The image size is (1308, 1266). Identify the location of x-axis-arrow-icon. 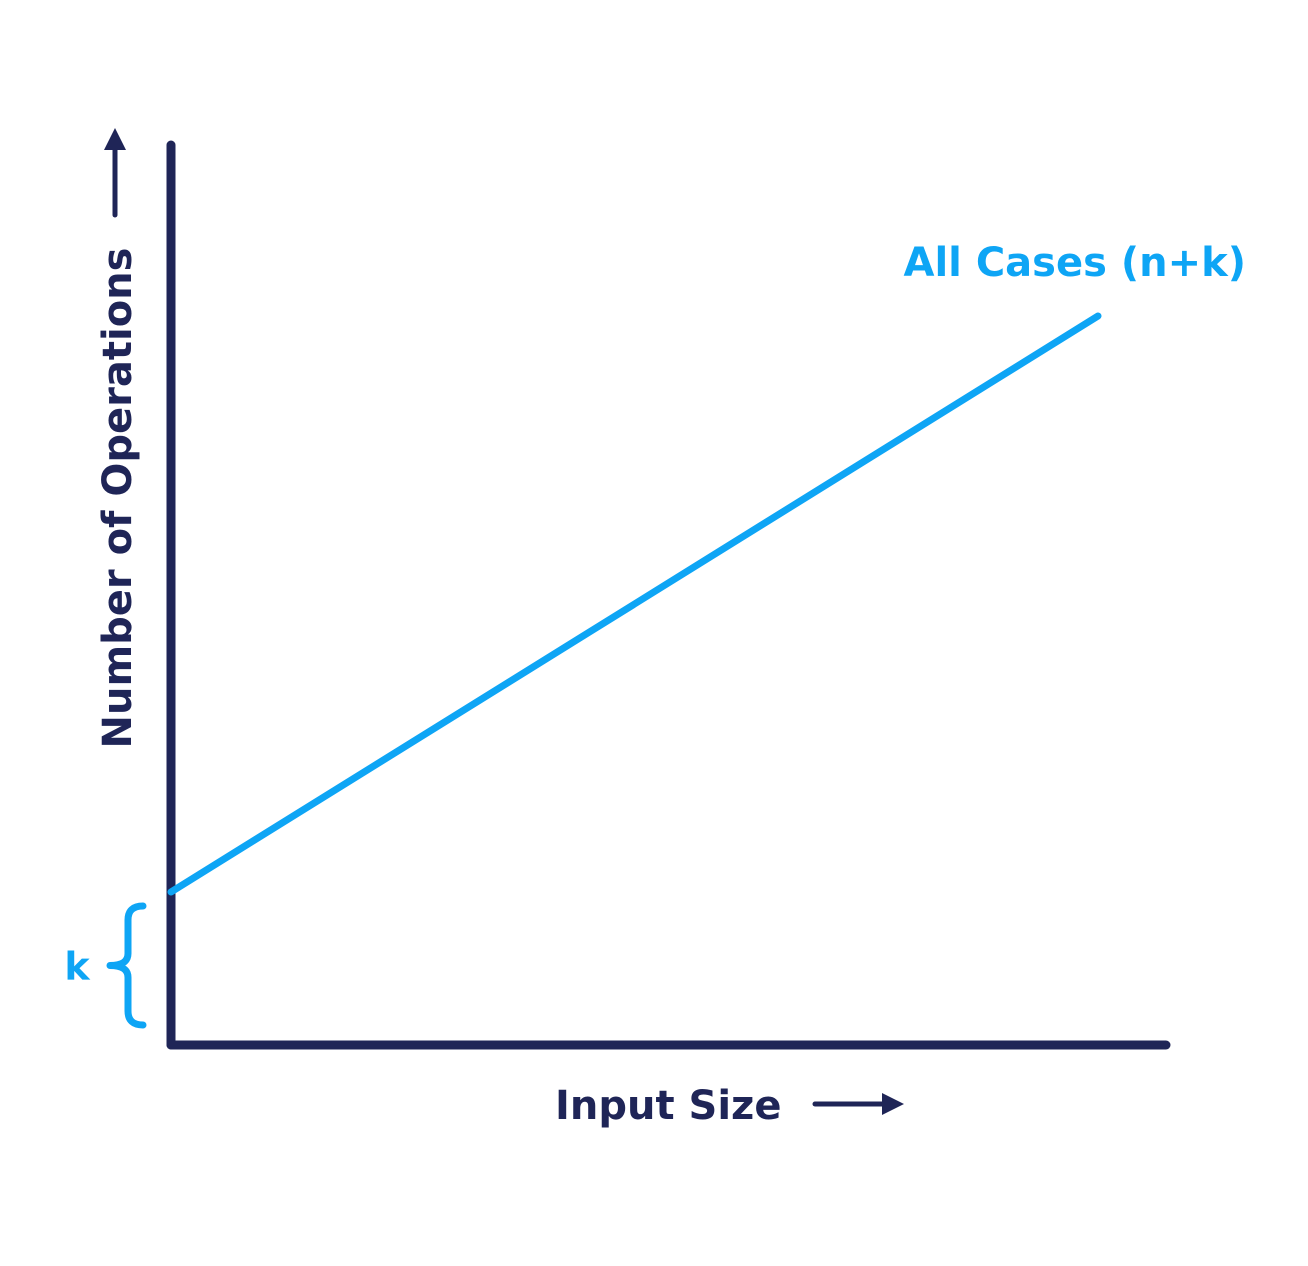
(858, 1104).